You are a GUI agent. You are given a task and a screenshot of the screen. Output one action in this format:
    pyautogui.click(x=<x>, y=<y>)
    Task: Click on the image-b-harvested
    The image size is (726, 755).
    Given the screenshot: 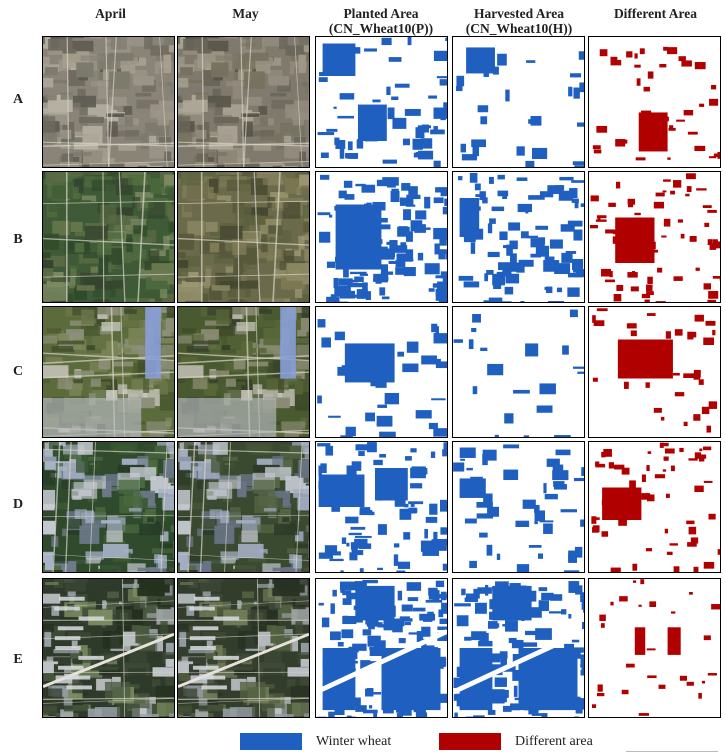 What is the action you would take?
    pyautogui.click(x=518, y=237)
    